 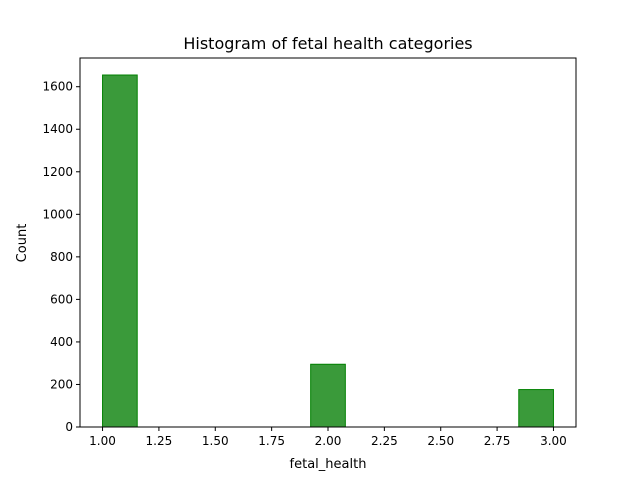 What do you see at coordinates (384, 441) in the screenshot?
I see `x-tick-label: 2.25` at bounding box center [384, 441].